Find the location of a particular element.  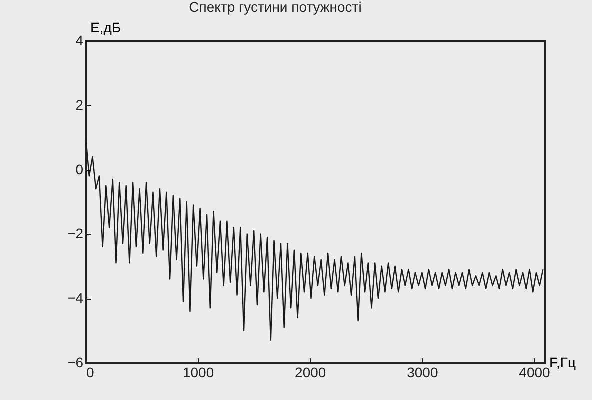

y-tick-label: −4 is located at coordinates (76, 298).